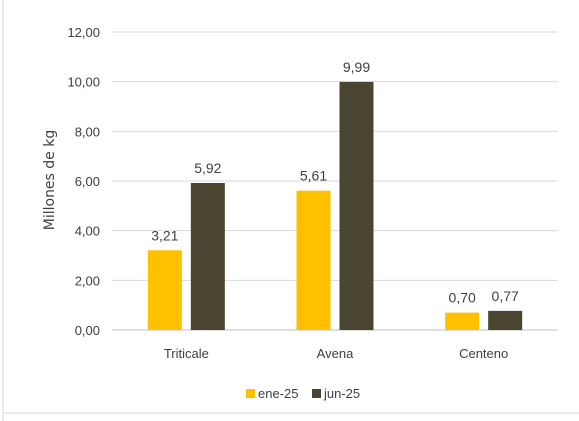 This screenshot has width=579, height=421. Describe the element at coordinates (186, 353) in the screenshot. I see `x-tick-label: Triticale` at that location.